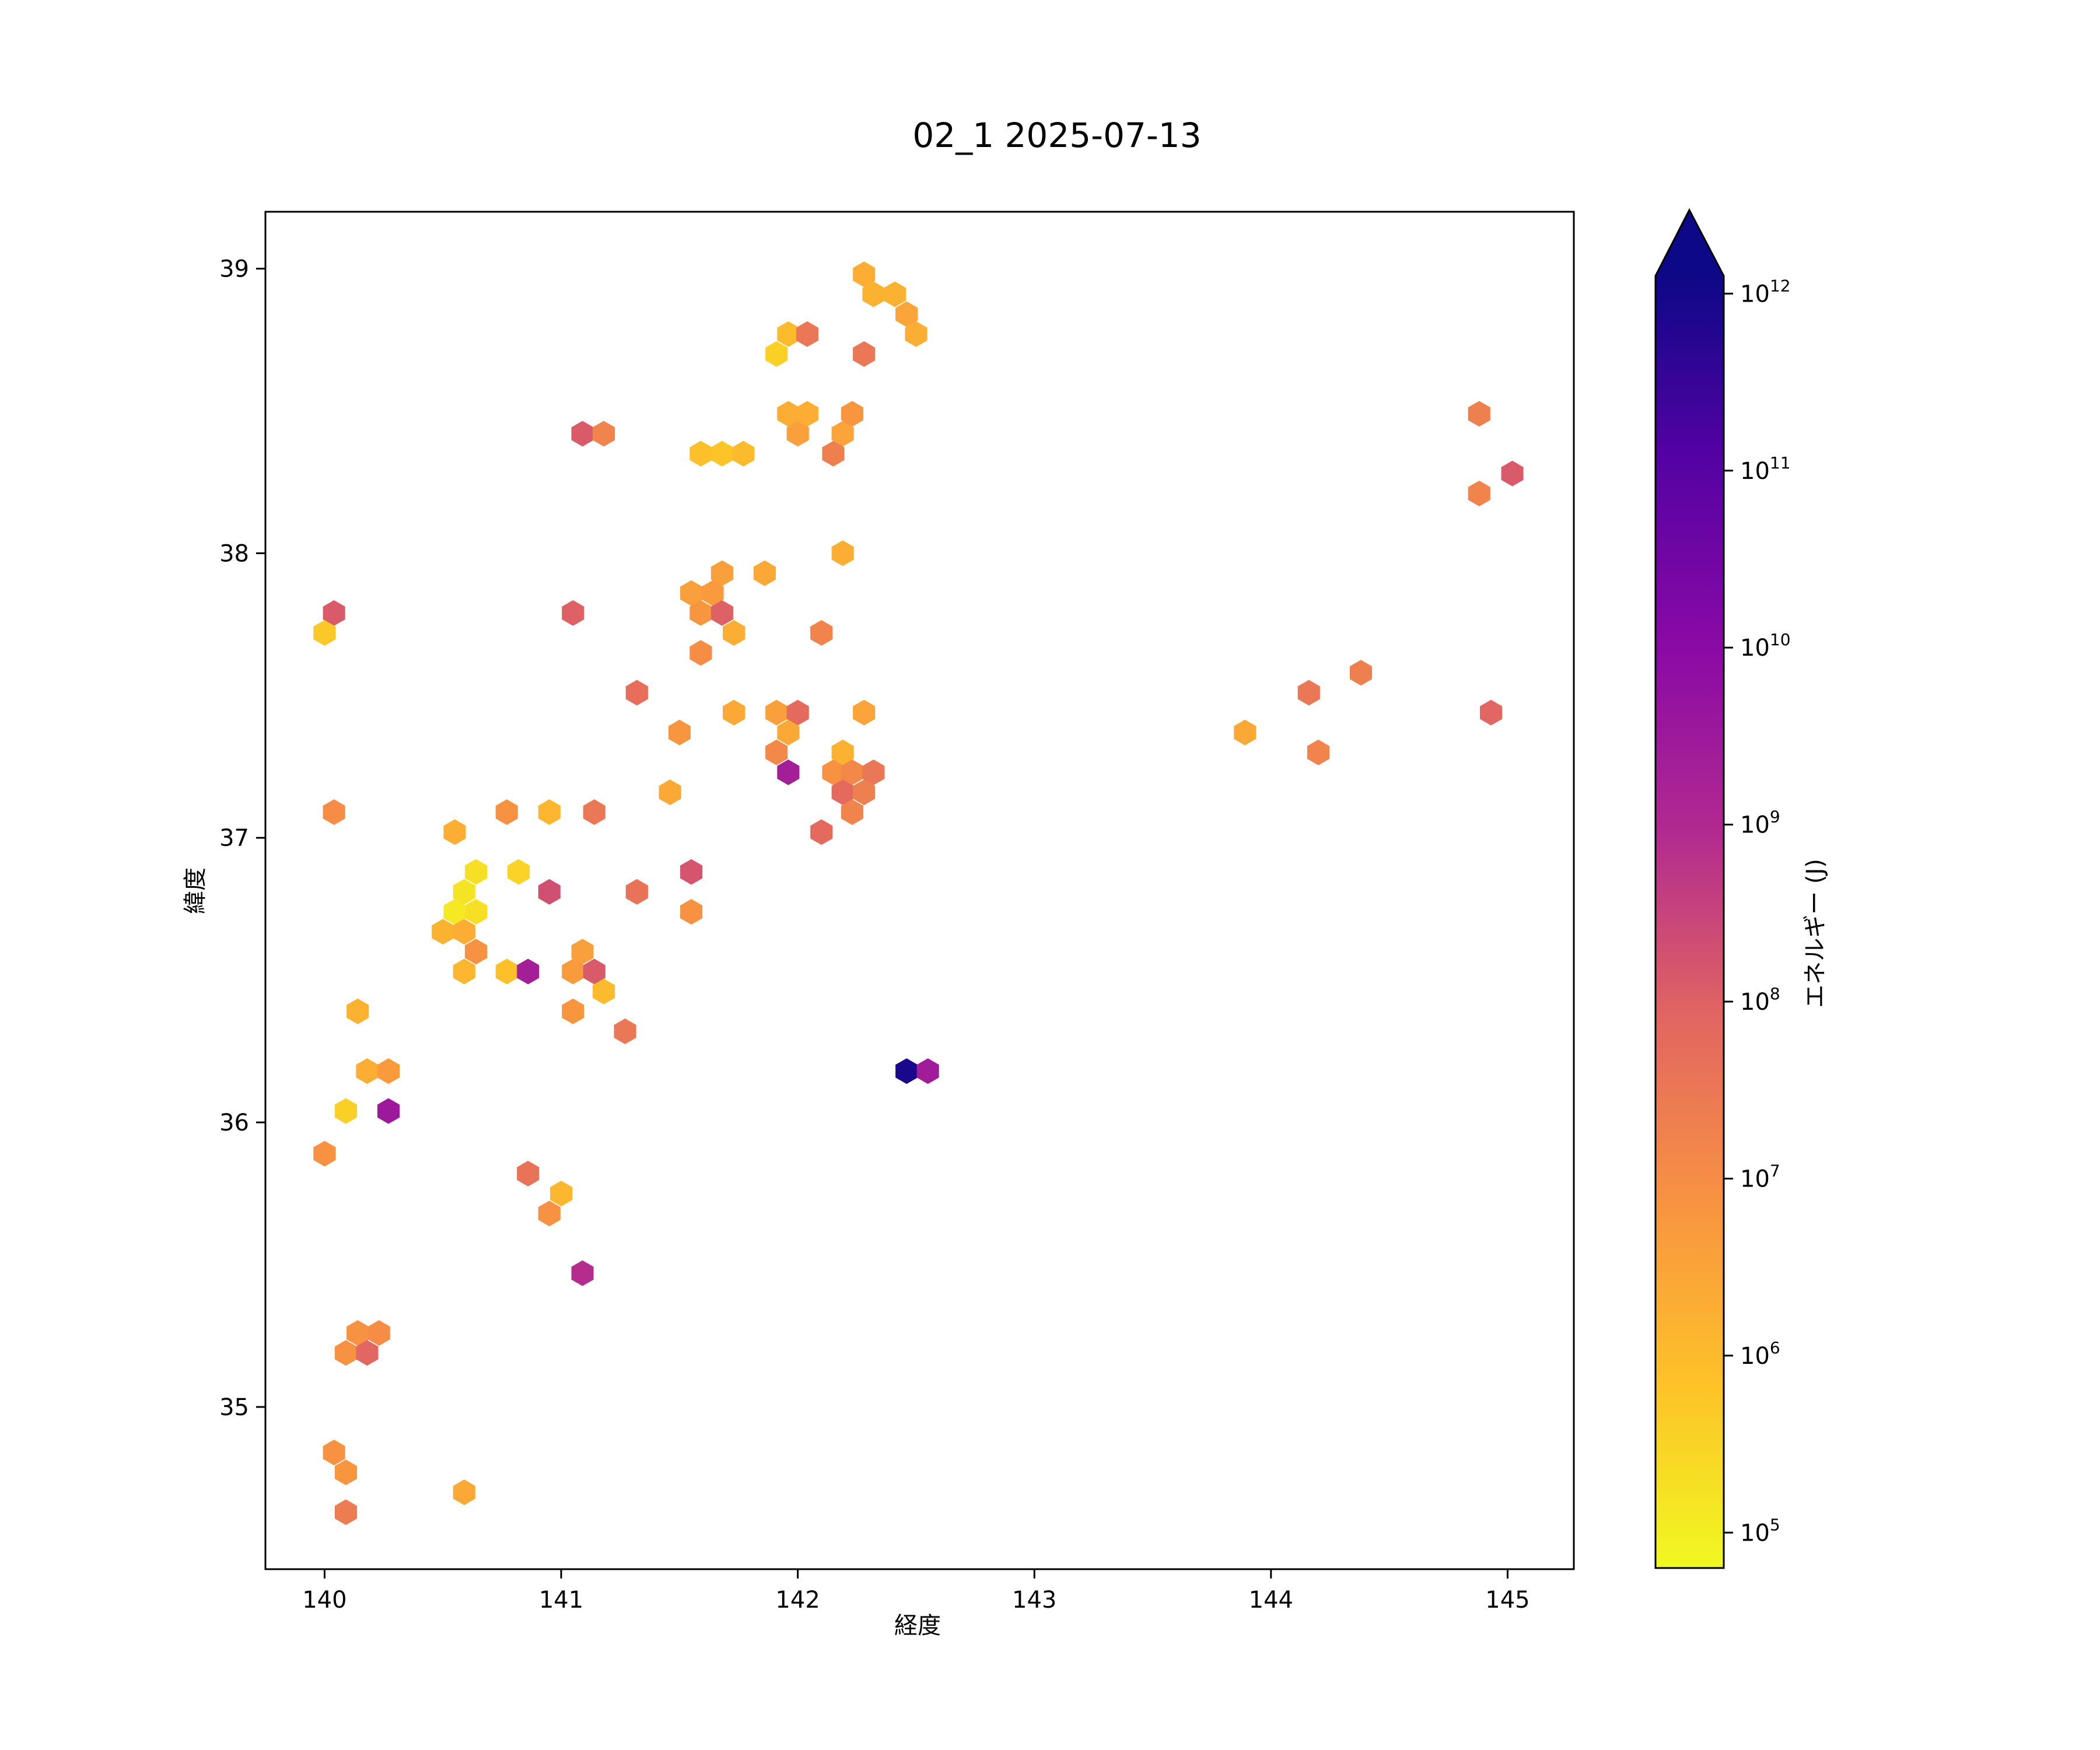 The height and width of the screenshot is (1750, 2100). I want to click on colorbar-tick-label: 10⁷, so click(1760, 1176).